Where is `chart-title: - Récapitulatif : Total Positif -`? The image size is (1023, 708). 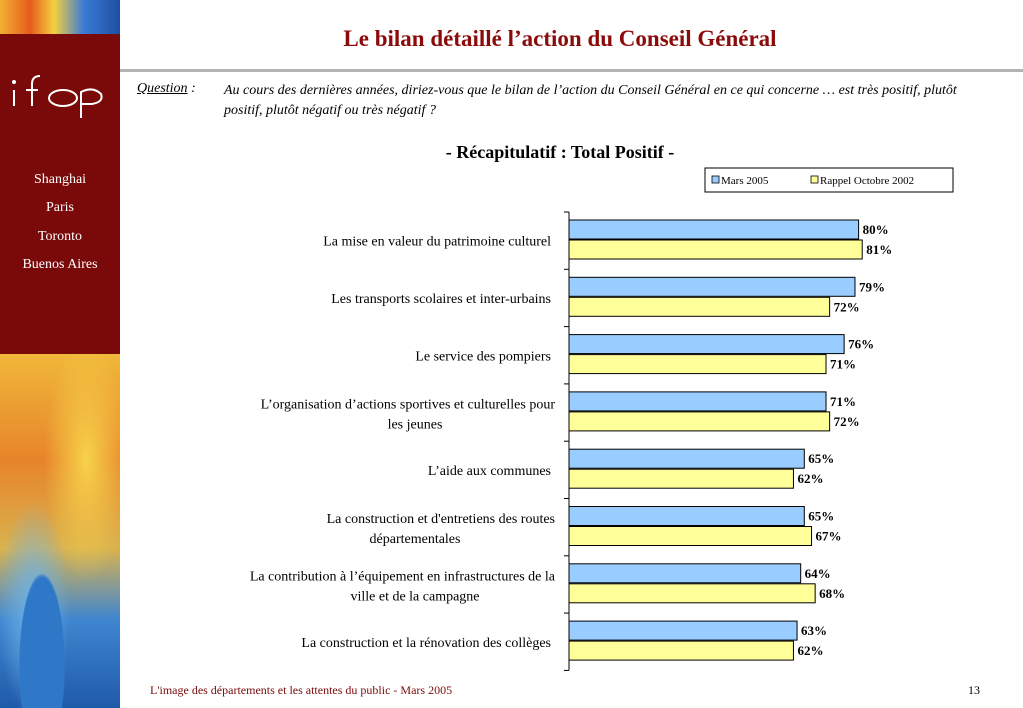 chart-title: - Récapitulatif : Total Positif - is located at coordinates (560, 152).